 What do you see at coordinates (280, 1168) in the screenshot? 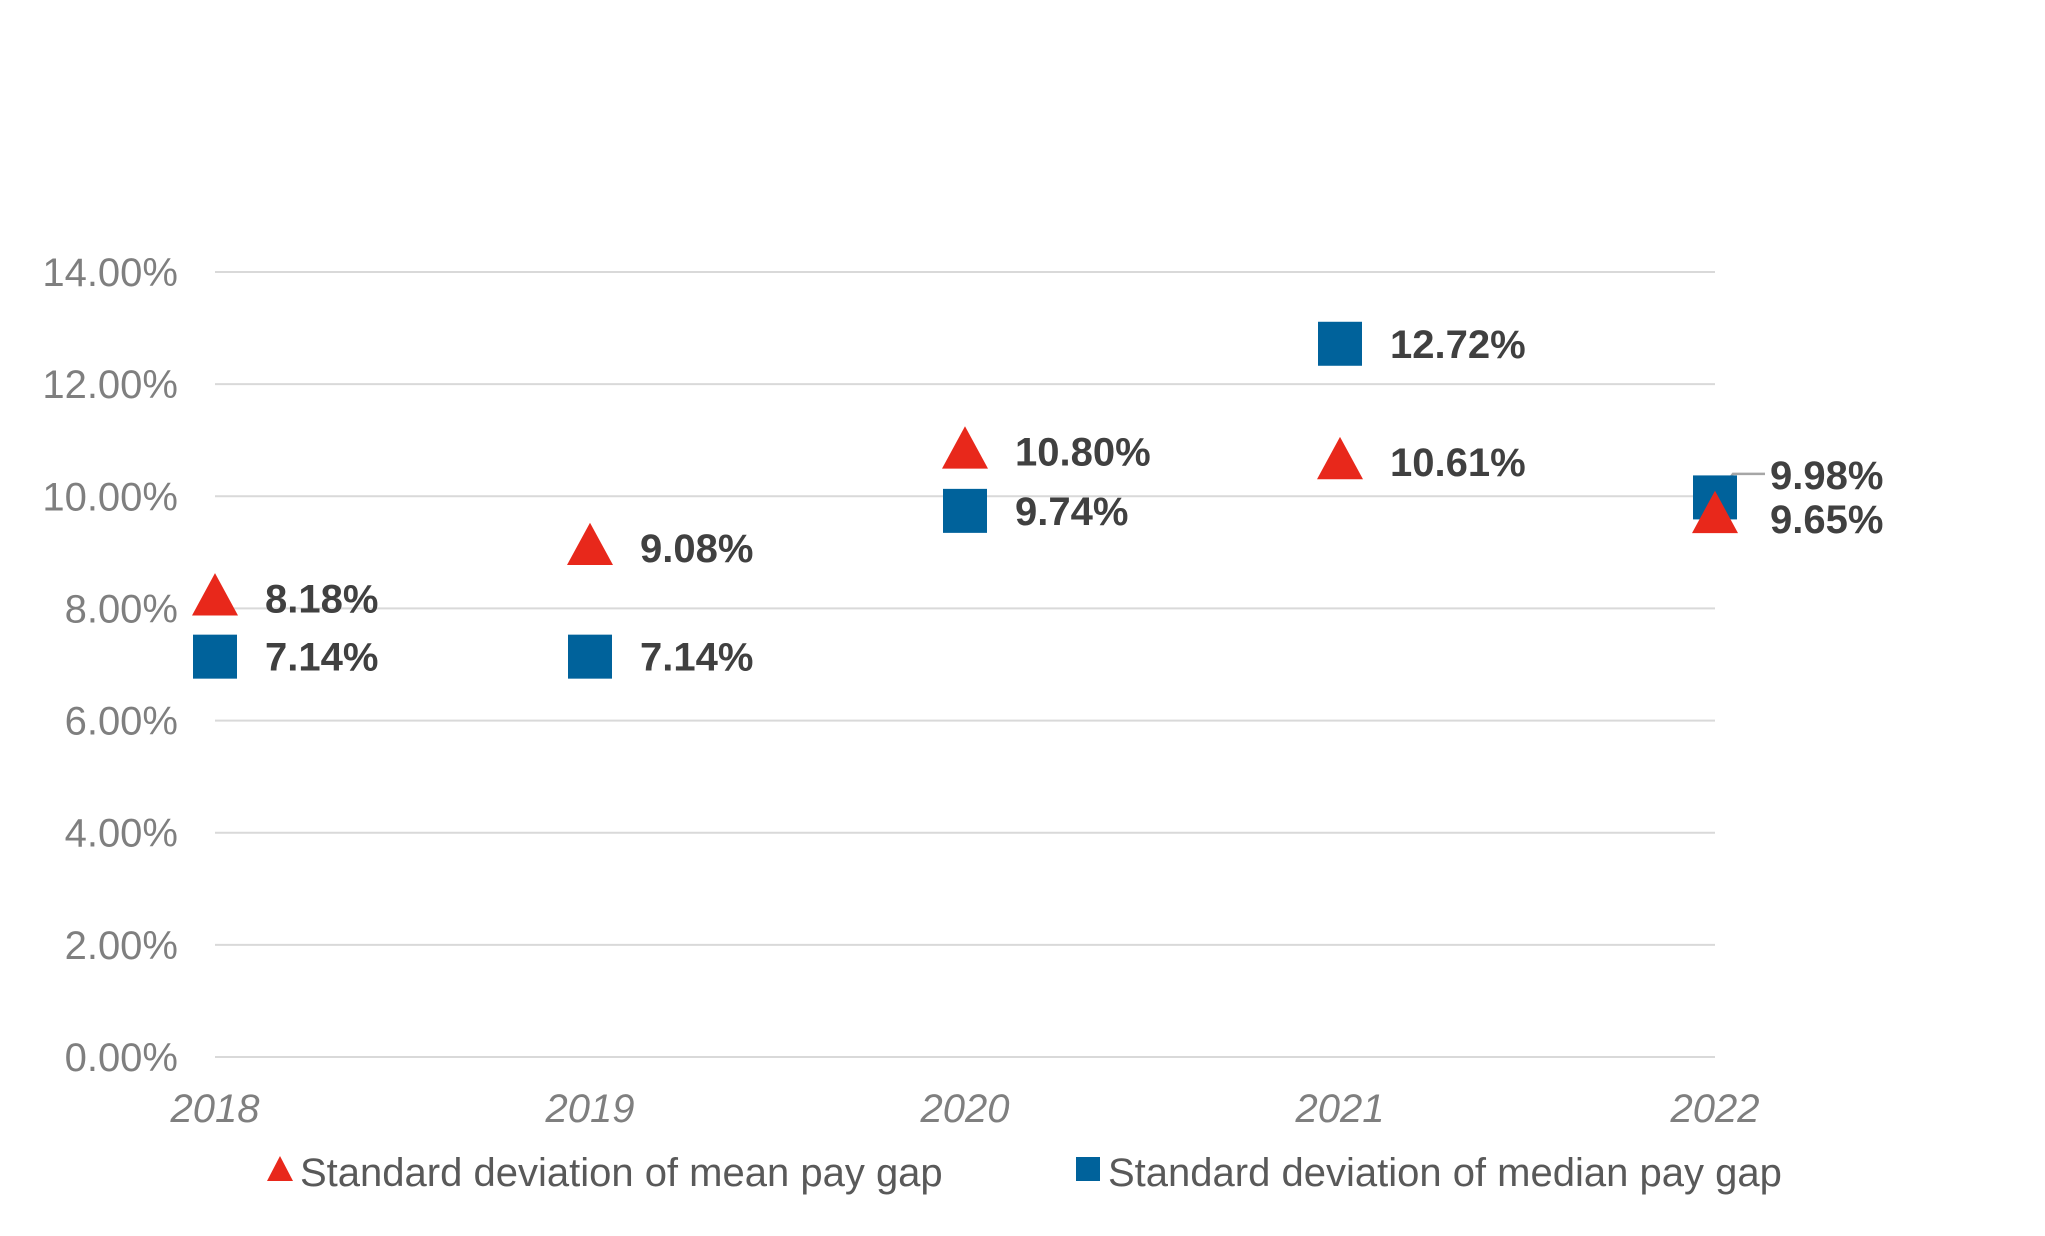
I see `legend-triangle-marker` at bounding box center [280, 1168].